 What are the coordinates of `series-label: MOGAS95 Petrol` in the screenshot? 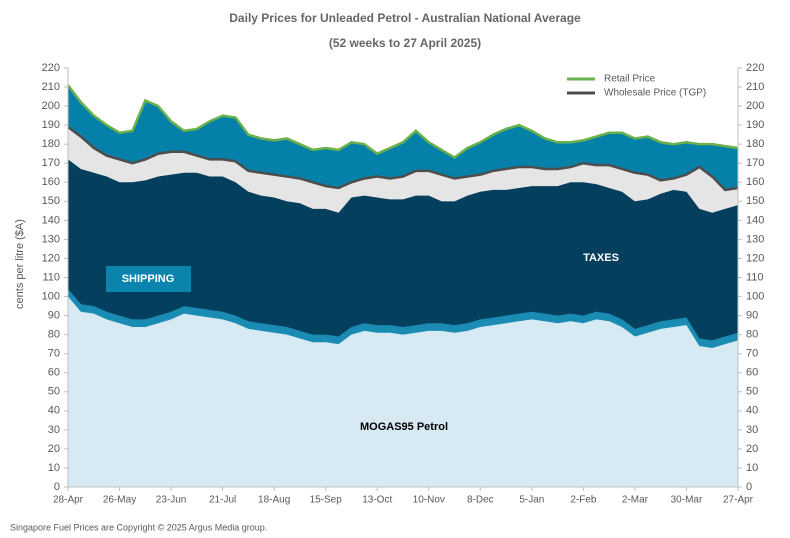 It's located at (404, 427).